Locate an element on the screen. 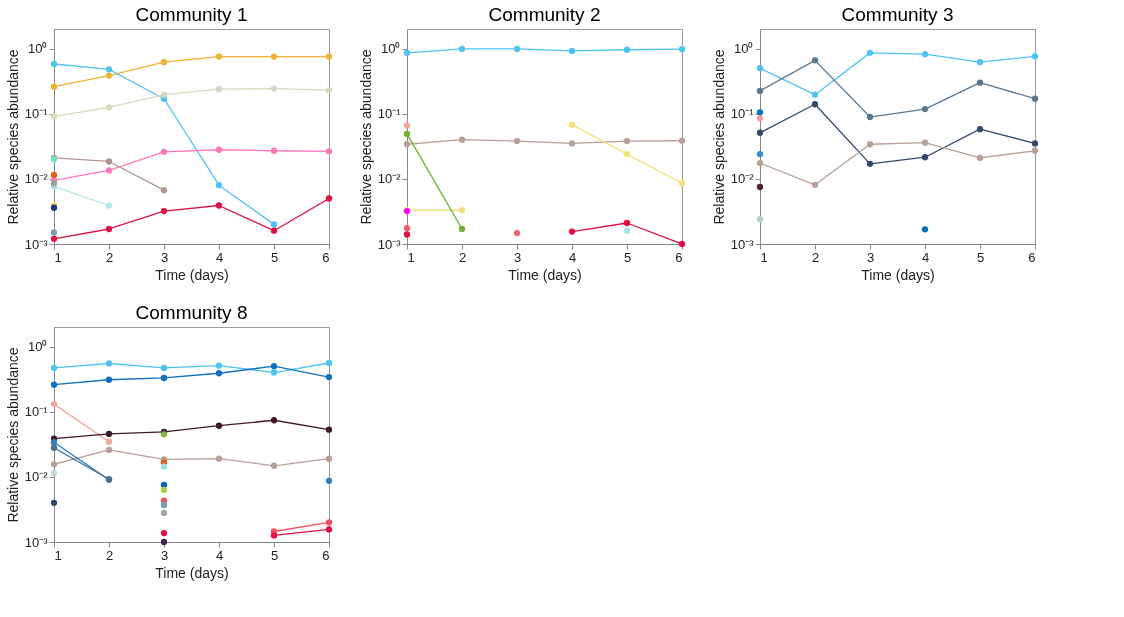 Image resolution: width=1124 pixels, height=617 pixels. chart-title: Community 1 is located at coordinates (191, 14).